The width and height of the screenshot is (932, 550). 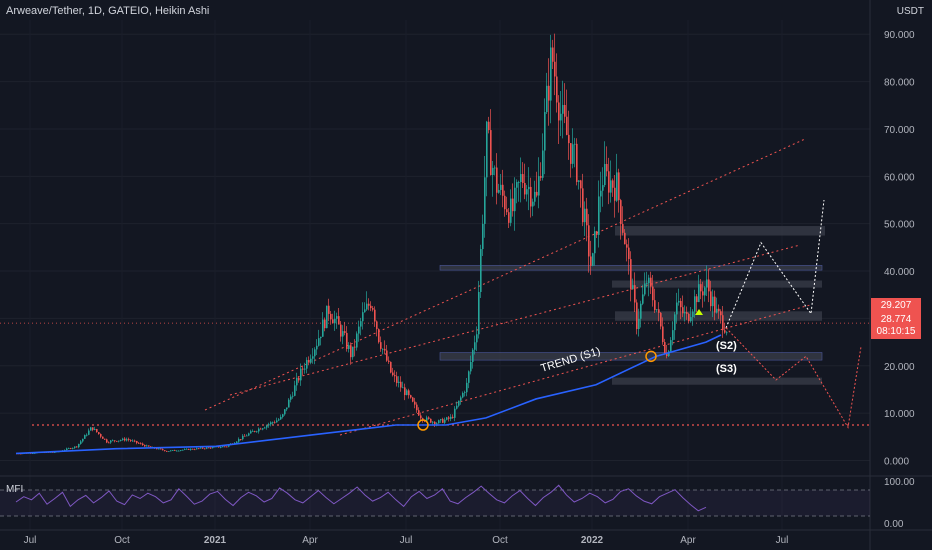 I want to click on time-axis: Jul Oct 2021 Apr Jul Oct 2022 Apr Jul, so click(x=466, y=537).